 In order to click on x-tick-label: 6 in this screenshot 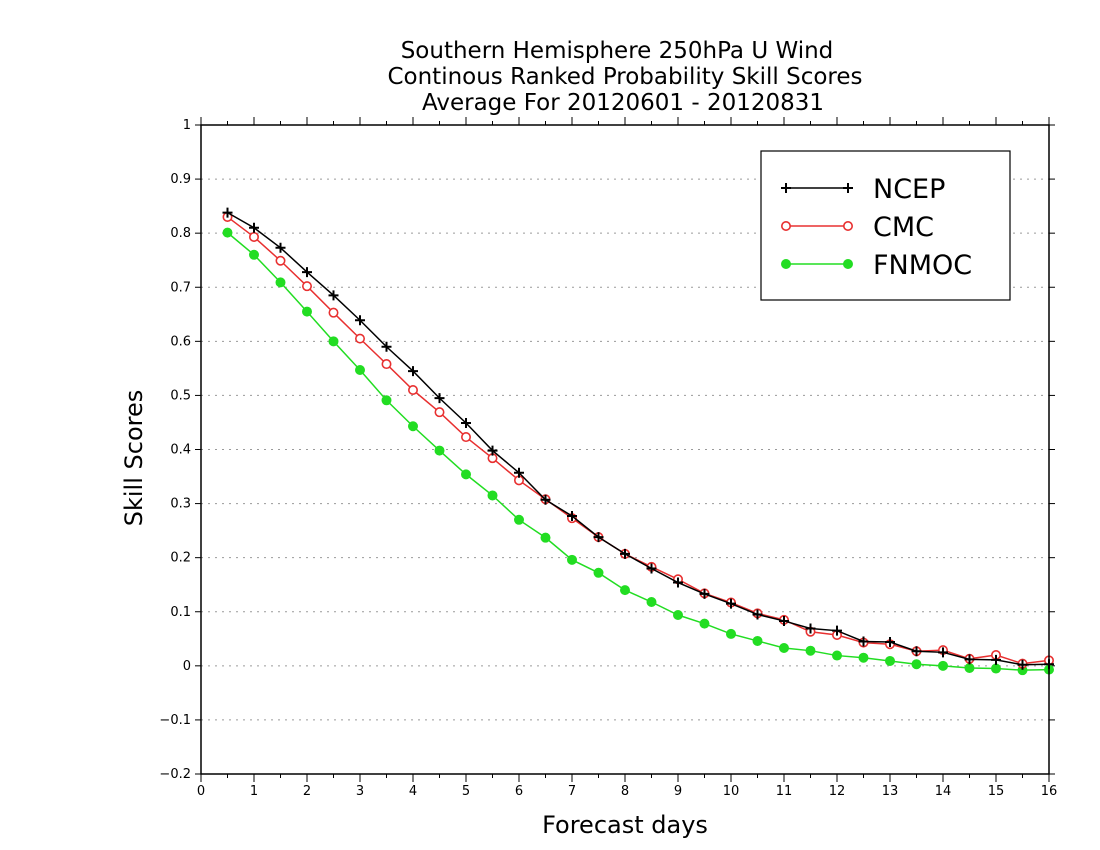, I will do `click(519, 791)`.